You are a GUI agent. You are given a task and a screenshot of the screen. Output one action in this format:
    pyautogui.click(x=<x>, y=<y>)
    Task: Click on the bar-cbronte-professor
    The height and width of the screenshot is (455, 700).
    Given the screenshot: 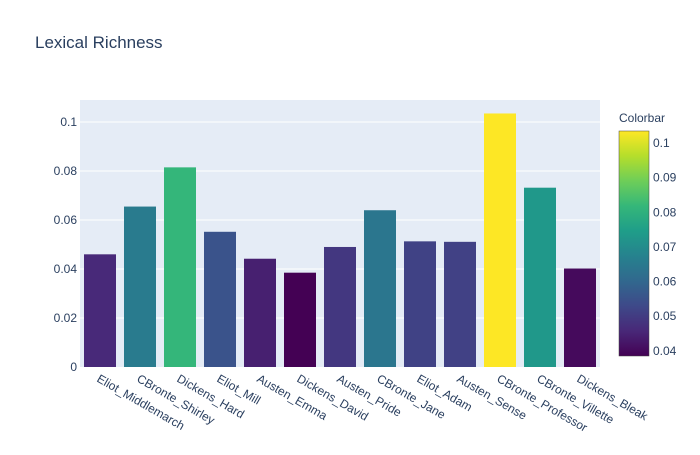 What is the action you would take?
    pyautogui.click(x=500, y=240)
    